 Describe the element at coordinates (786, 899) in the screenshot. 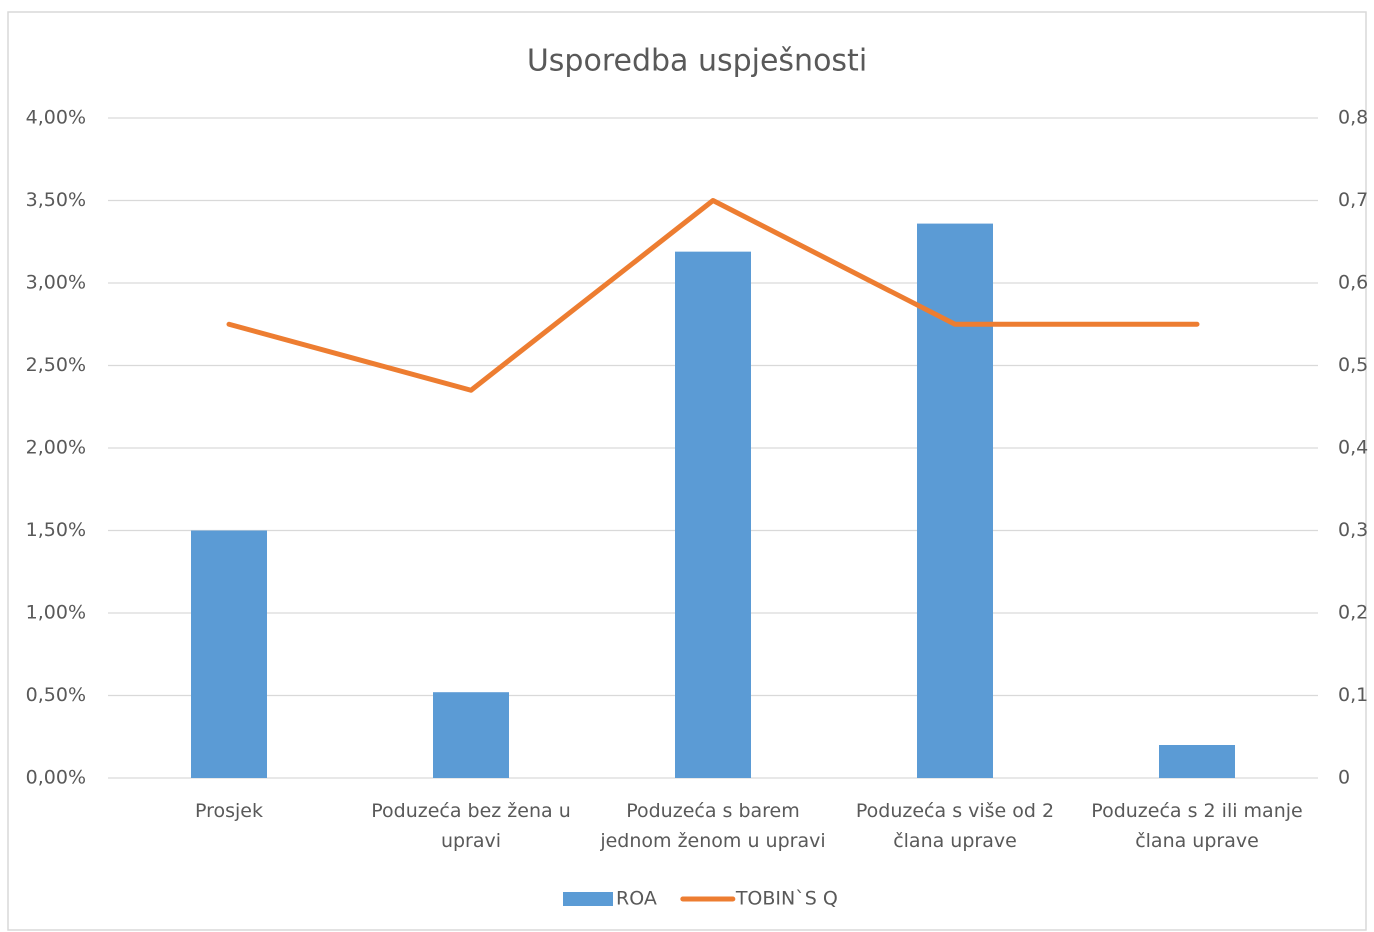

I see `legend-label: TOBIN`S Q` at that location.